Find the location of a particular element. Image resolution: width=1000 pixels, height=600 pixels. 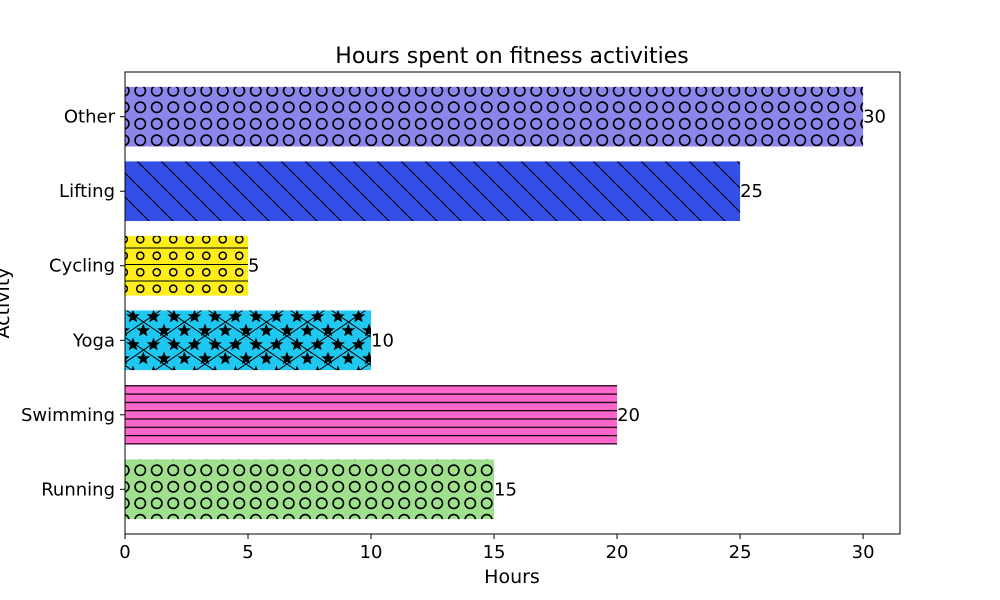

bar-lifting is located at coordinates (433, 191).